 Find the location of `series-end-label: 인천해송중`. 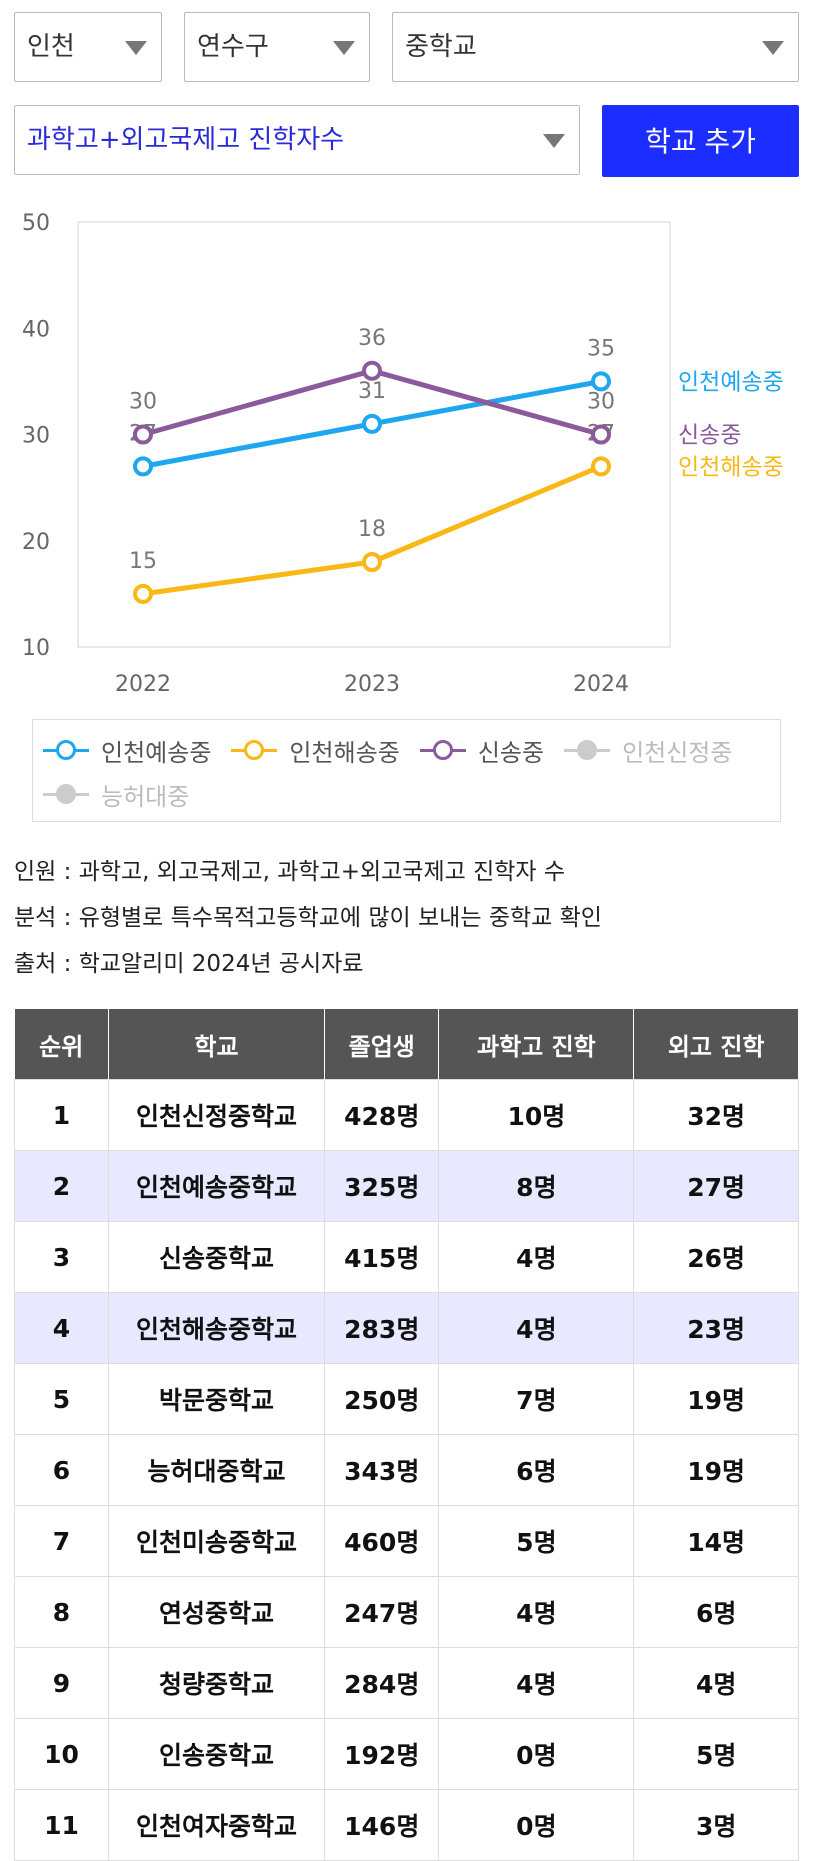

series-end-label: 인천해송중 is located at coordinates (731, 467).